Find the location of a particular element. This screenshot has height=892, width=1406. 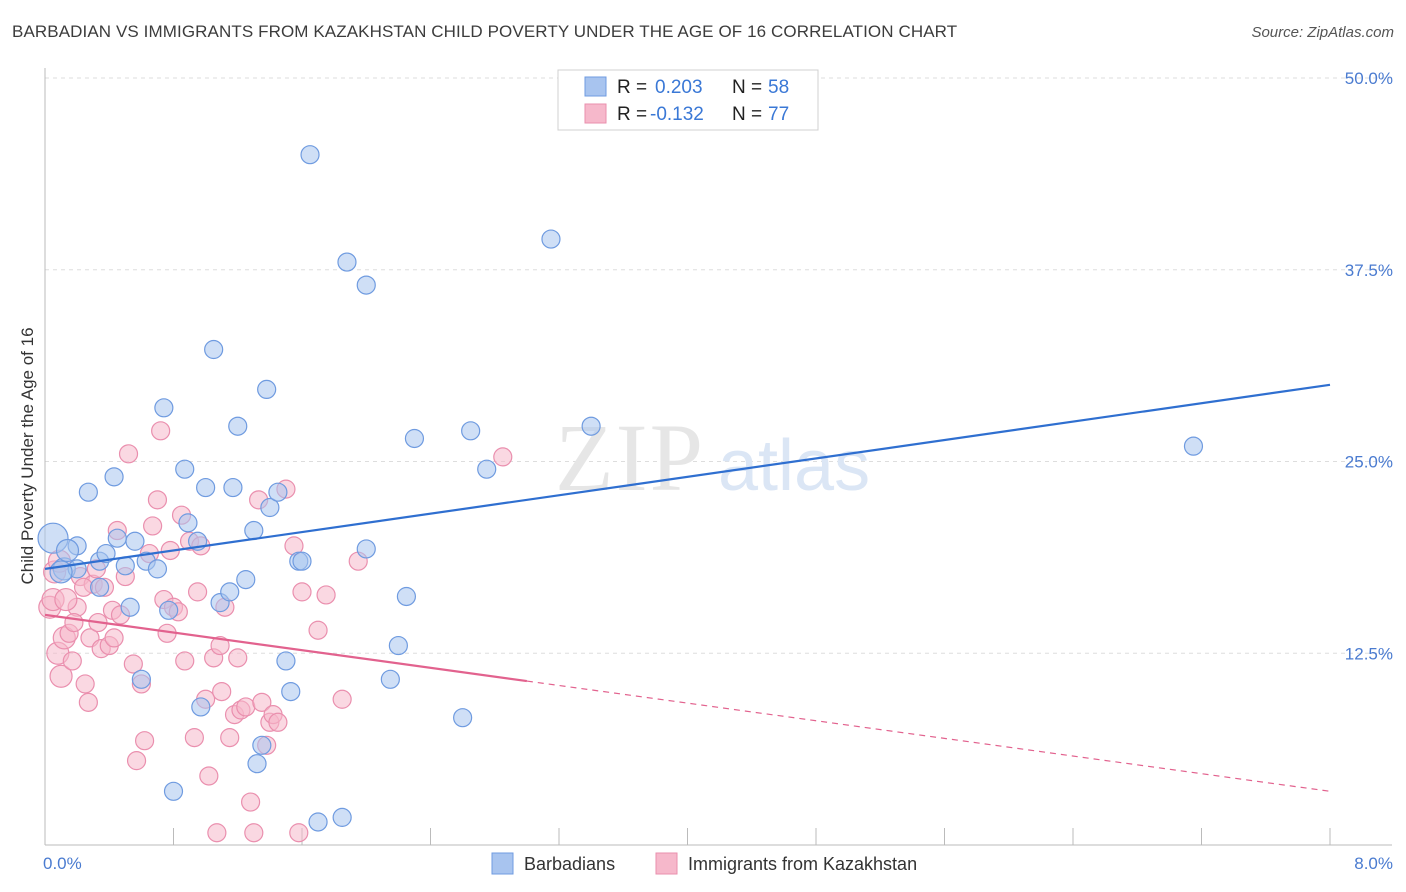

legend-r-value-1: 0.203 is located at coordinates (679, 87).